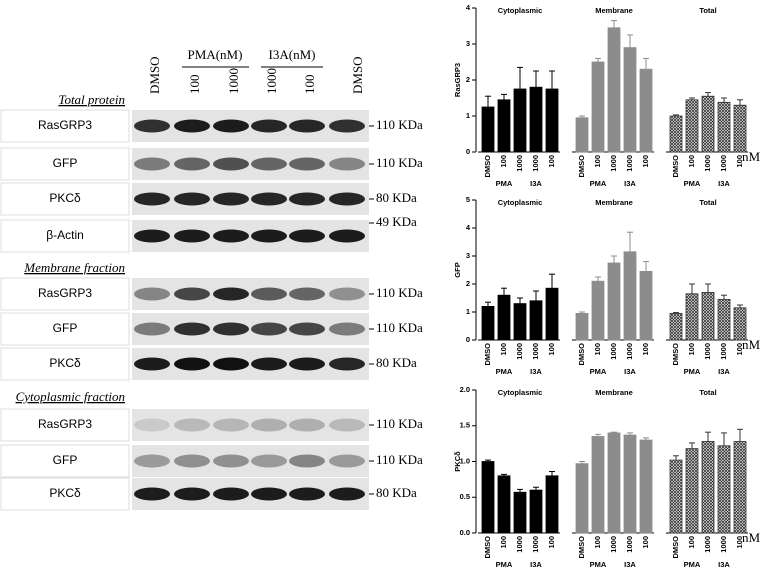  Describe the element at coordinates (468, 43) in the screenshot. I see `y-tick-label: 3` at that location.